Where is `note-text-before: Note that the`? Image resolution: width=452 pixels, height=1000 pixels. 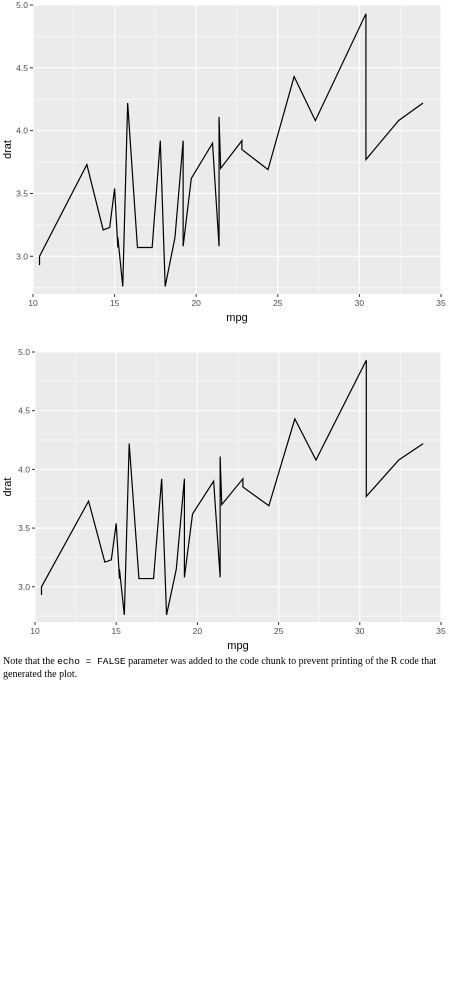 note-text-before: Note that the is located at coordinates (30, 661).